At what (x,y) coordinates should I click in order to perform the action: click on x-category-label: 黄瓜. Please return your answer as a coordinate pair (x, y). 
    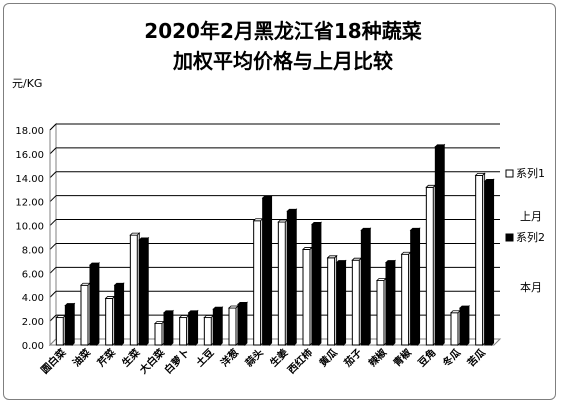
    Looking at the image, I should click on (327, 357).